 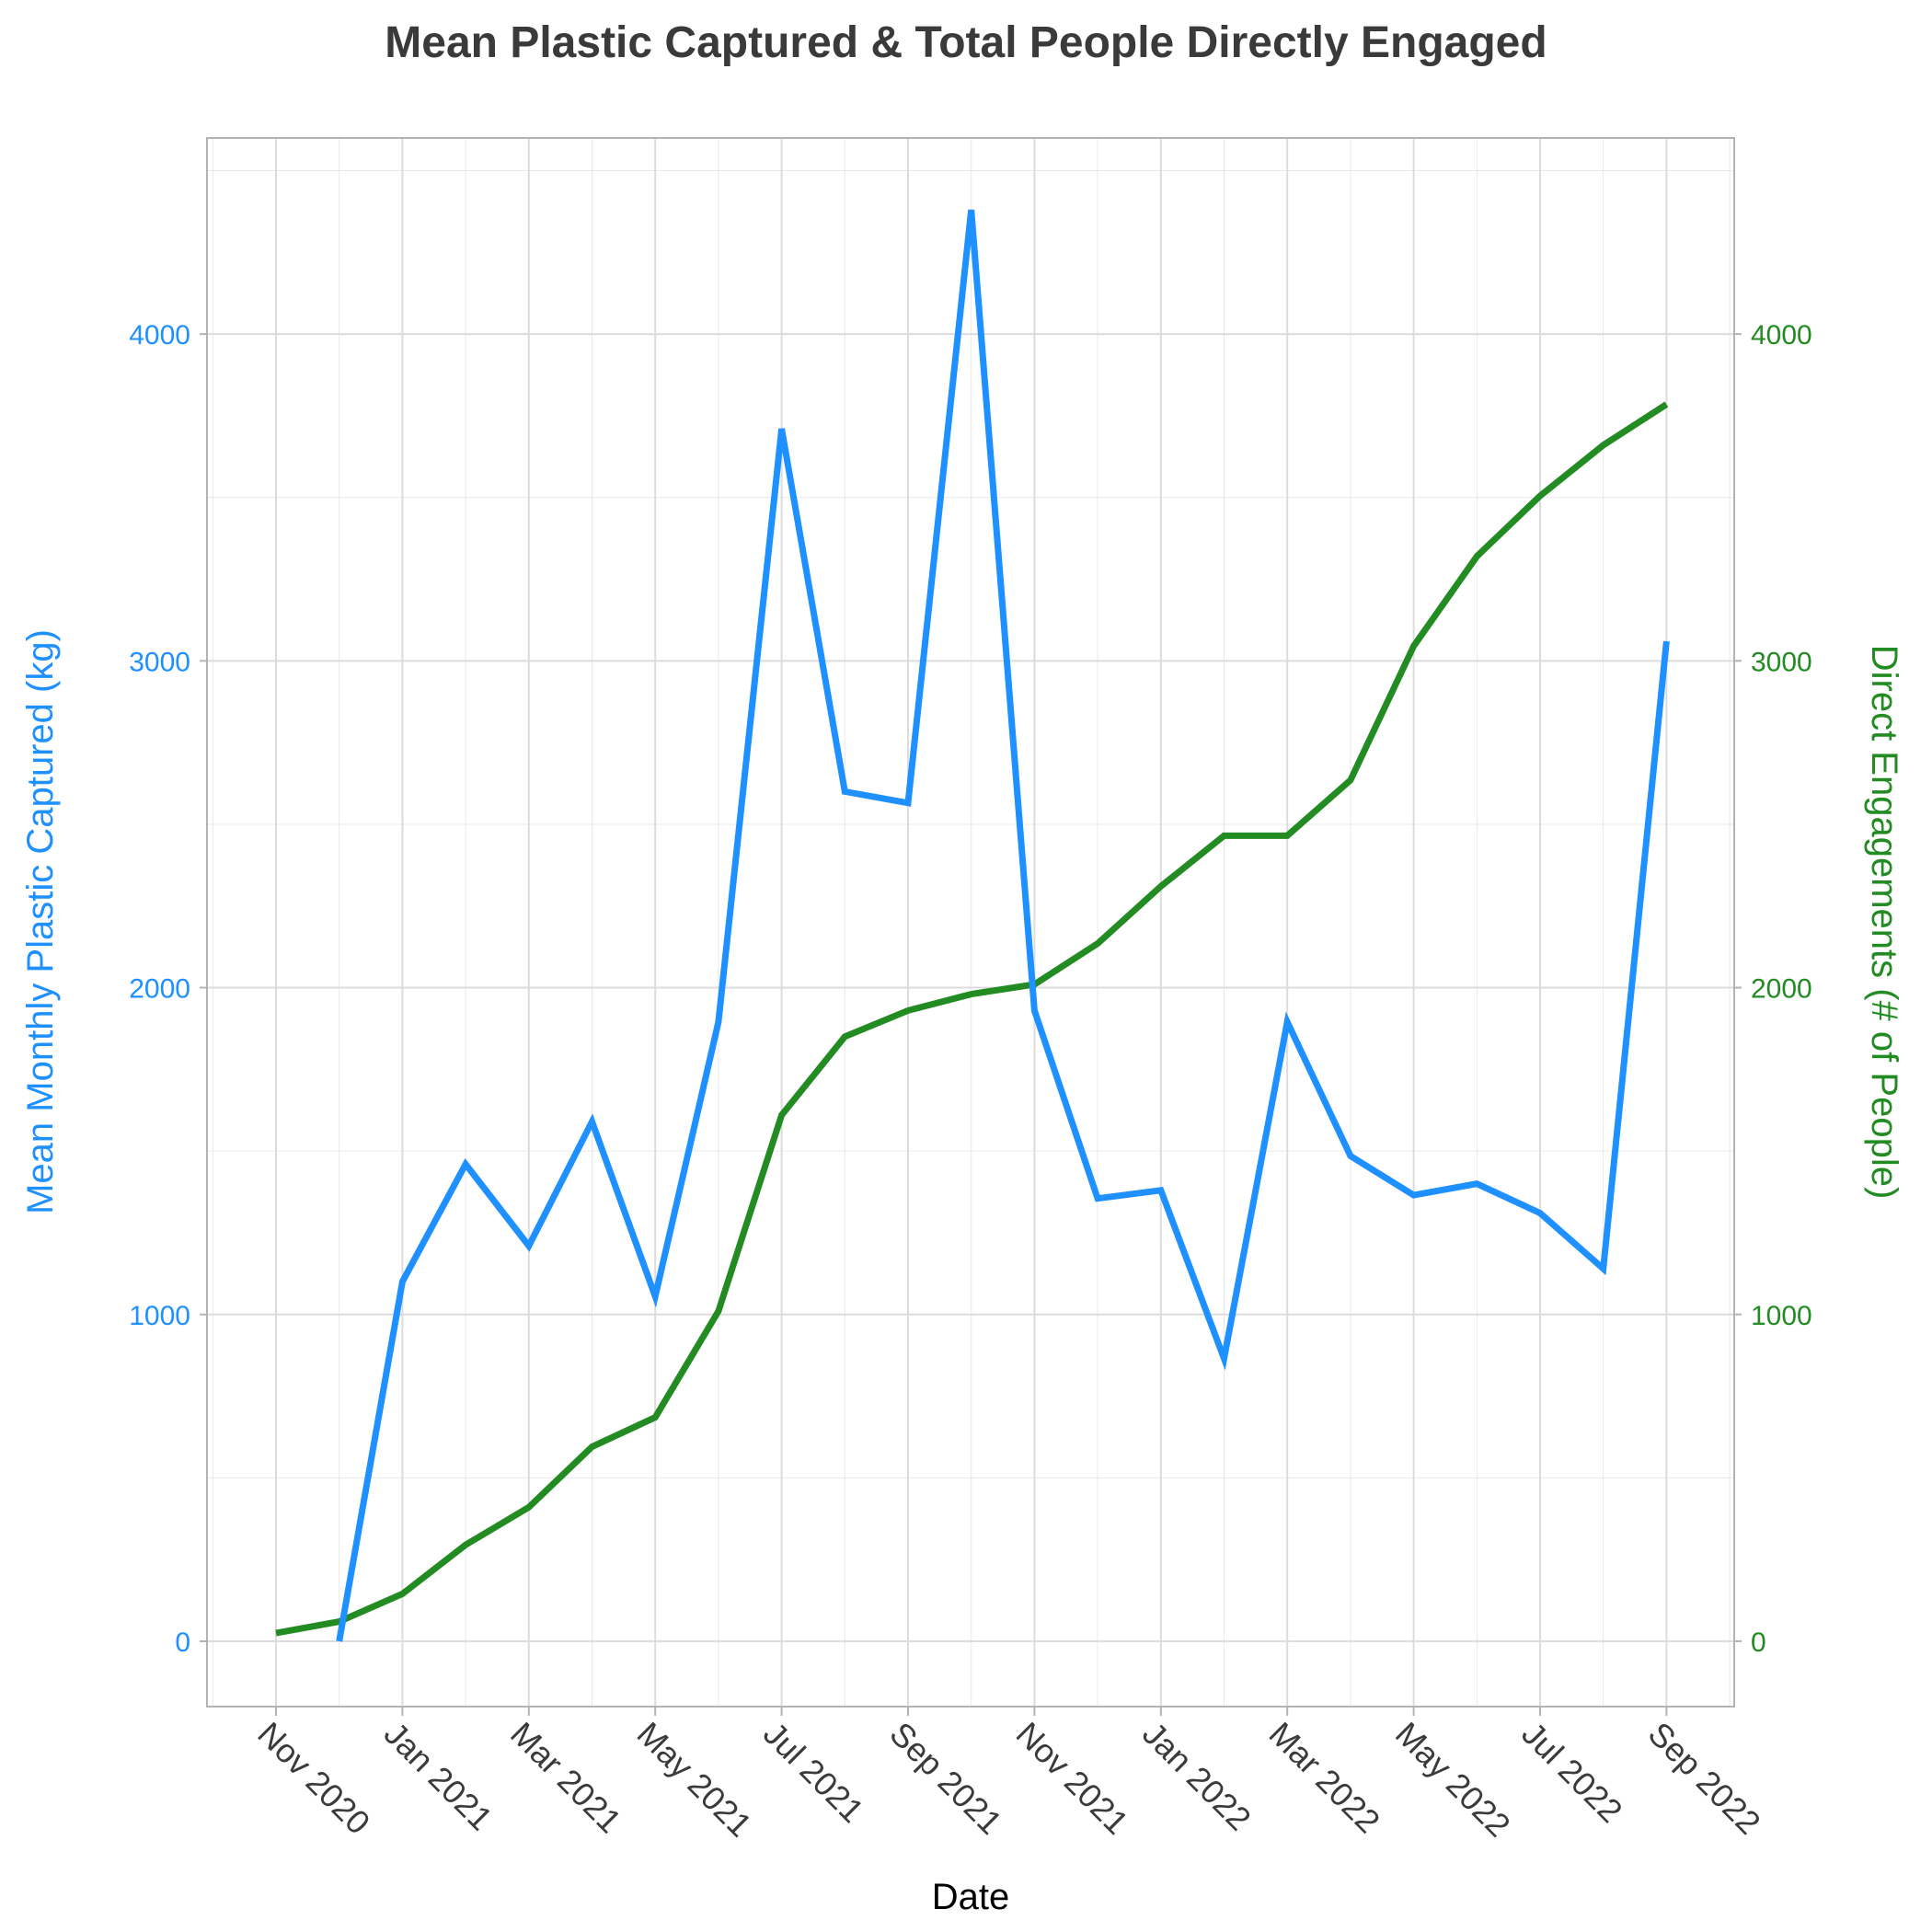 What do you see at coordinates (695, 1780) in the screenshot?
I see `x-tick-label: May 2021` at bounding box center [695, 1780].